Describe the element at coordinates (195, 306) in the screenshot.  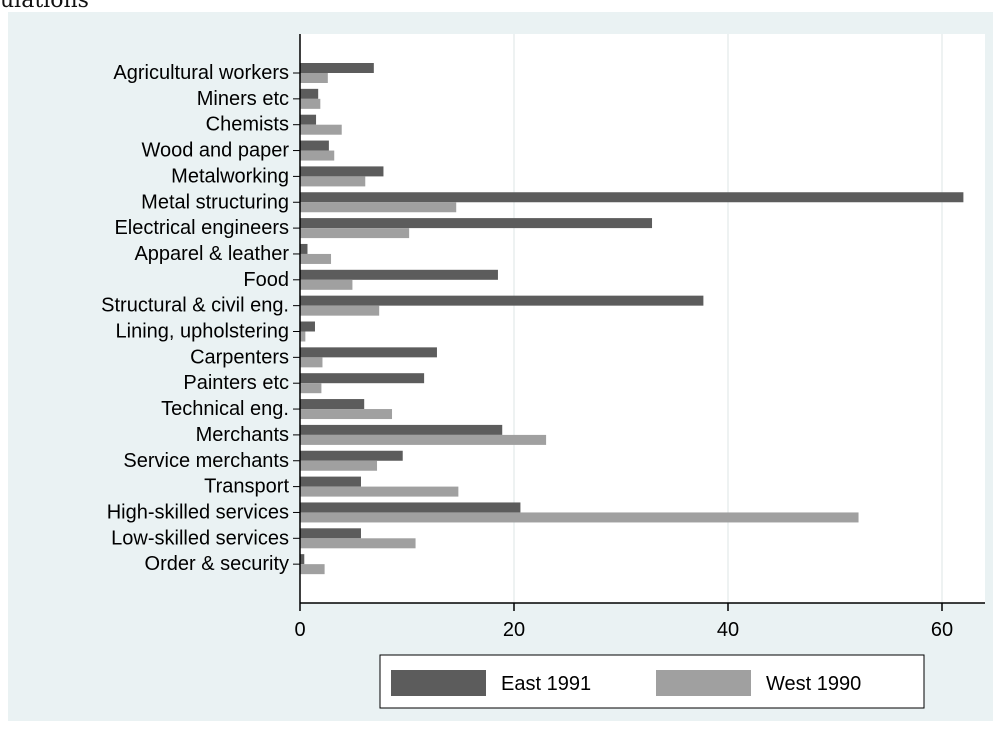
I see `category-label: Structural & civil eng.` at that location.